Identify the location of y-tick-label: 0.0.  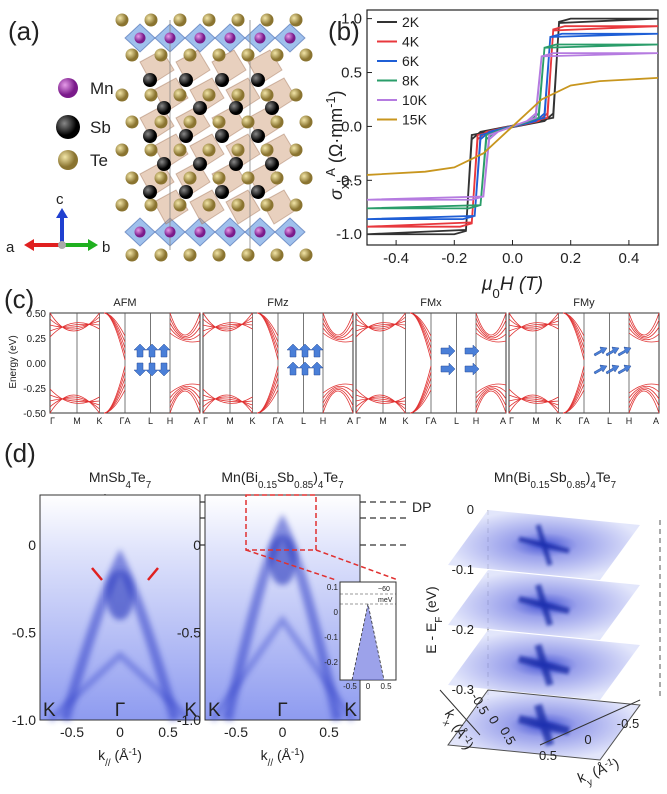
(351, 126).